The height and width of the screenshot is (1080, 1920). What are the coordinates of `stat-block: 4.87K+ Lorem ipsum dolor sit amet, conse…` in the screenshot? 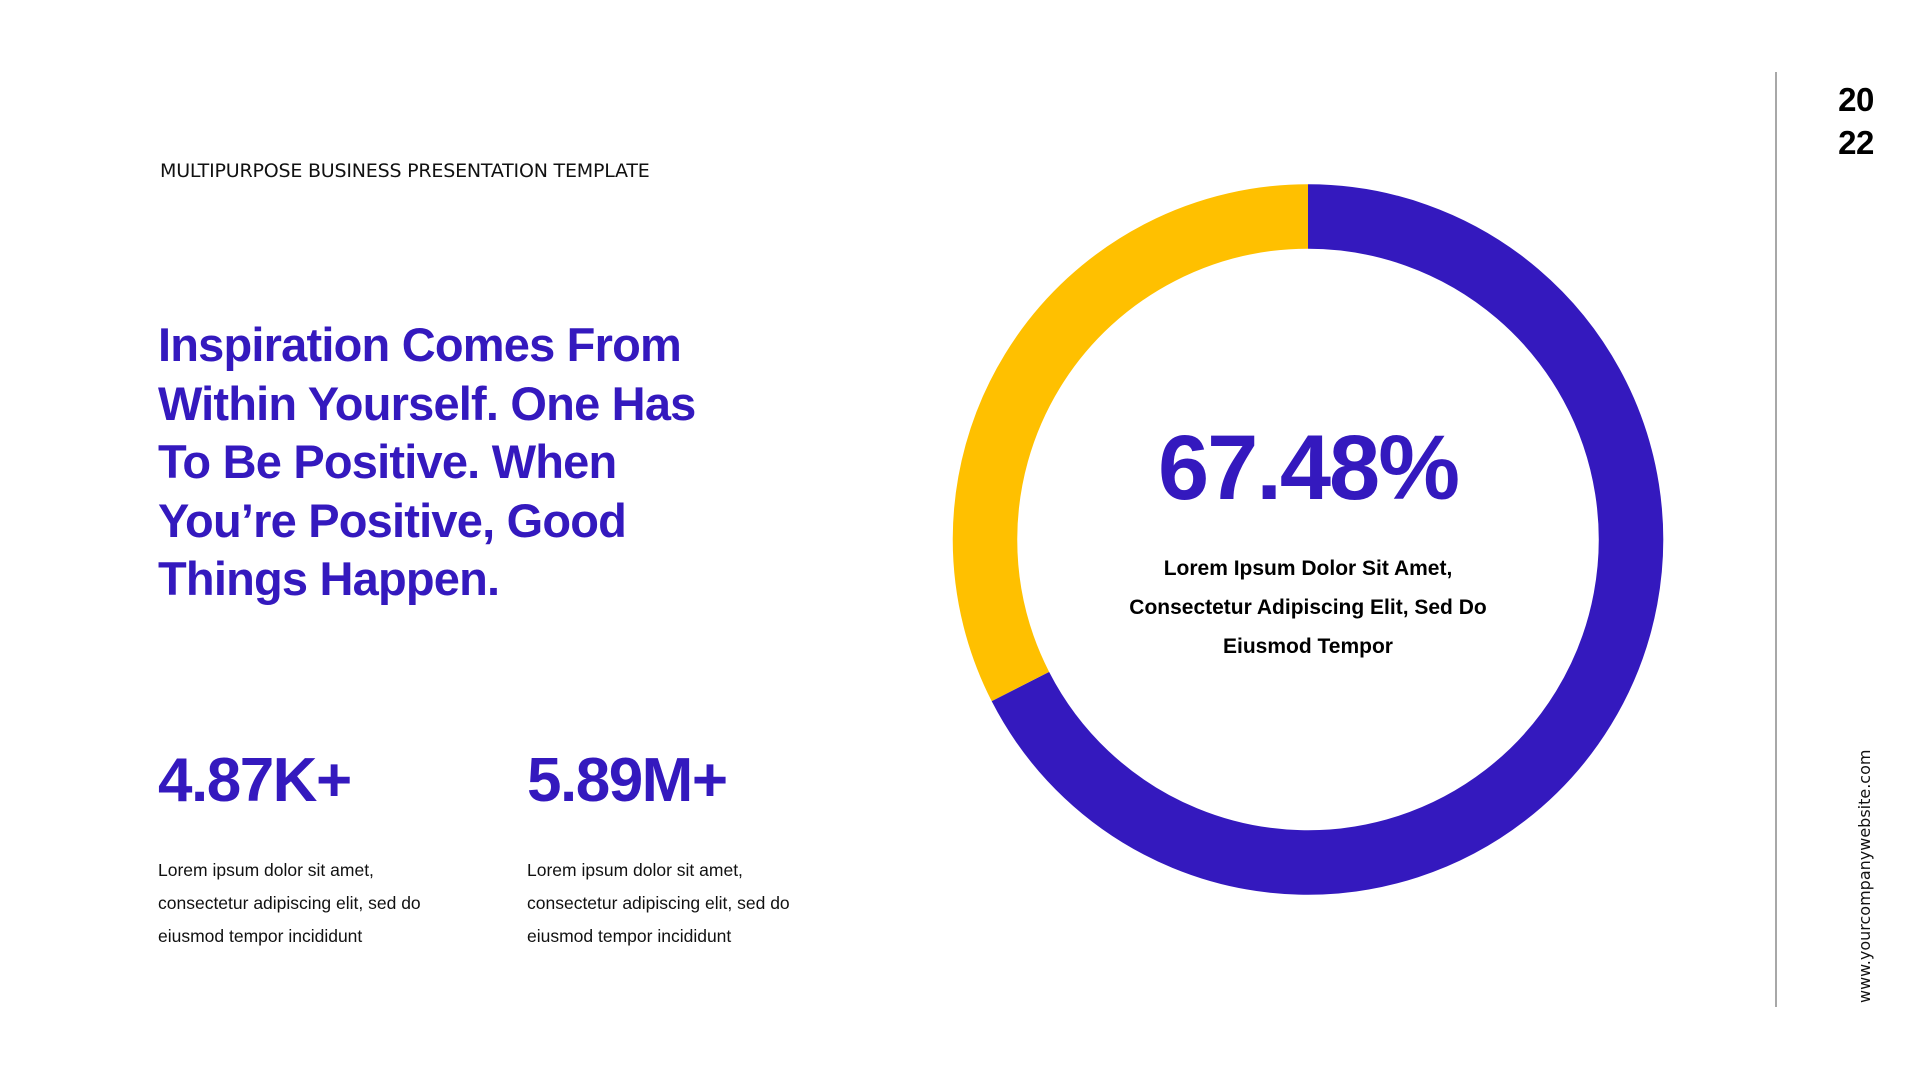 It's located at (289, 849).